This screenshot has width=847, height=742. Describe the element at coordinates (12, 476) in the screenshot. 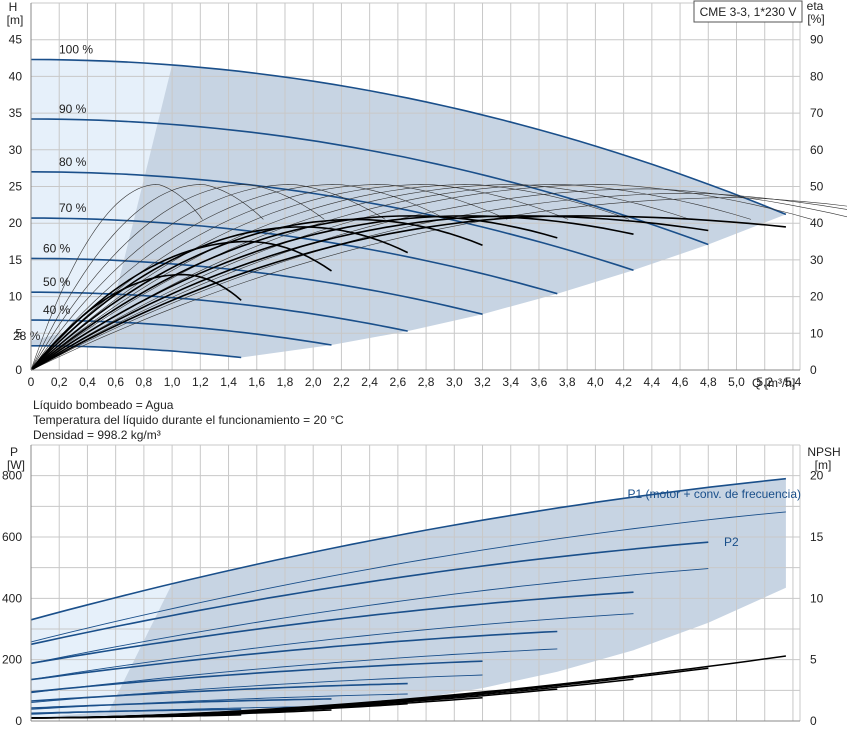

I see `power-tick-label: 800` at that location.